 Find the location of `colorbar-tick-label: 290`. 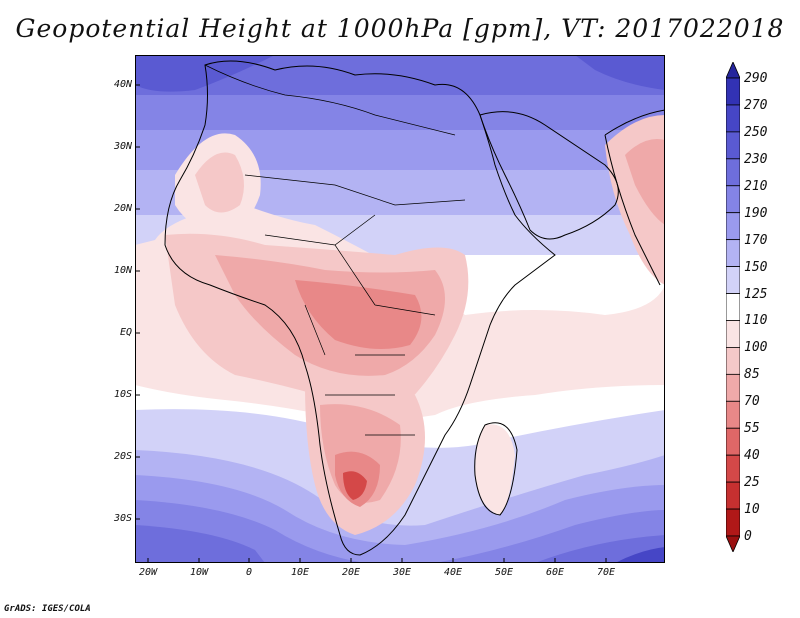

colorbar-tick-label: 290 is located at coordinates (756, 78).